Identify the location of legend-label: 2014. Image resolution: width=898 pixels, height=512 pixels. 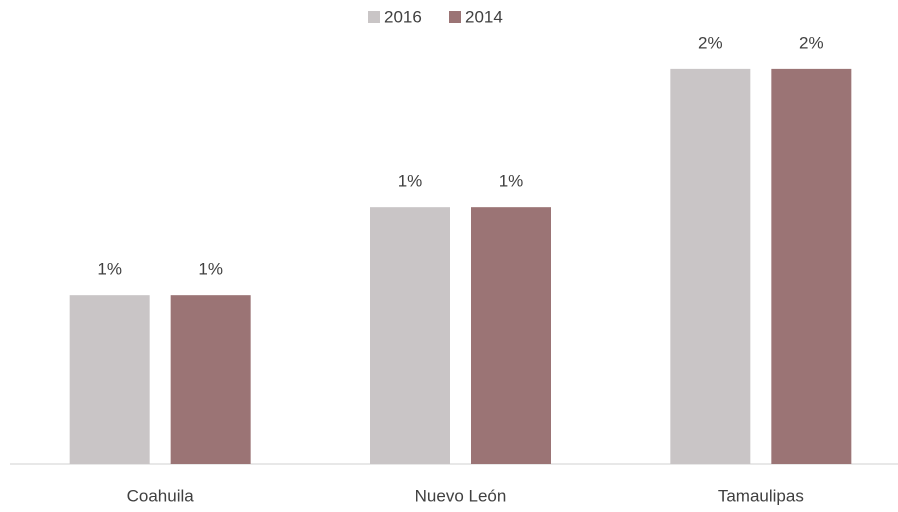
(484, 16).